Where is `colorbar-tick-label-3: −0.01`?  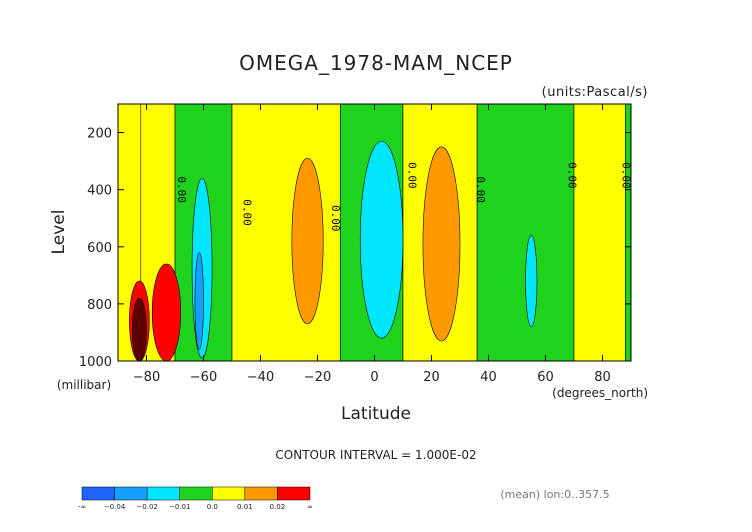 colorbar-tick-label-3: −0.01 is located at coordinates (179, 507).